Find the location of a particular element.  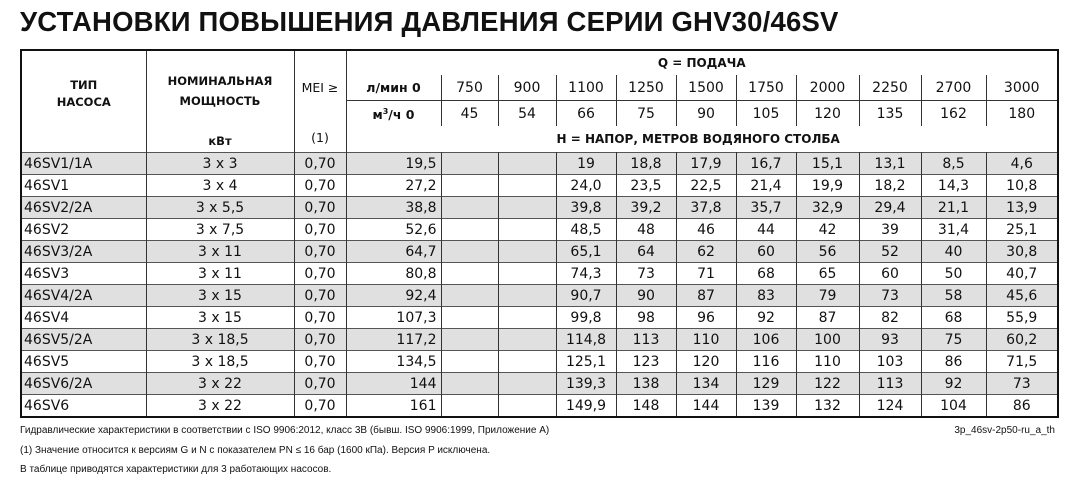

table-row: 46SV4 3 x 15 0,70 107,3 99,8 98 96 92 87 82 68 55,9 is located at coordinates (539, 317).